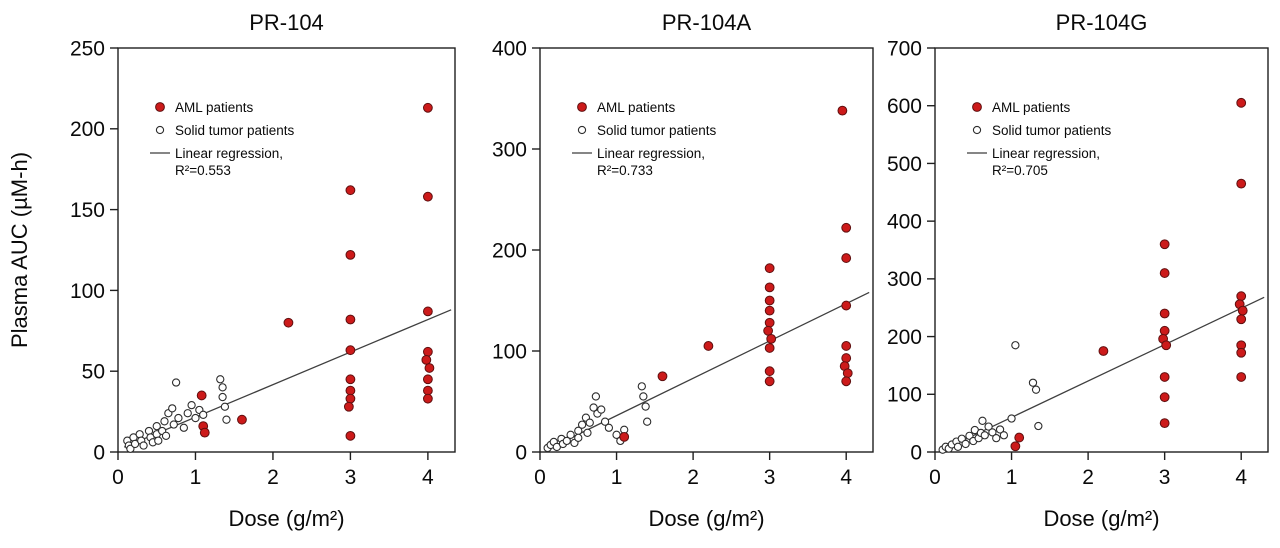  What do you see at coordinates (582, 107) in the screenshot?
I see `legend-aml-marker-icon` at bounding box center [582, 107].